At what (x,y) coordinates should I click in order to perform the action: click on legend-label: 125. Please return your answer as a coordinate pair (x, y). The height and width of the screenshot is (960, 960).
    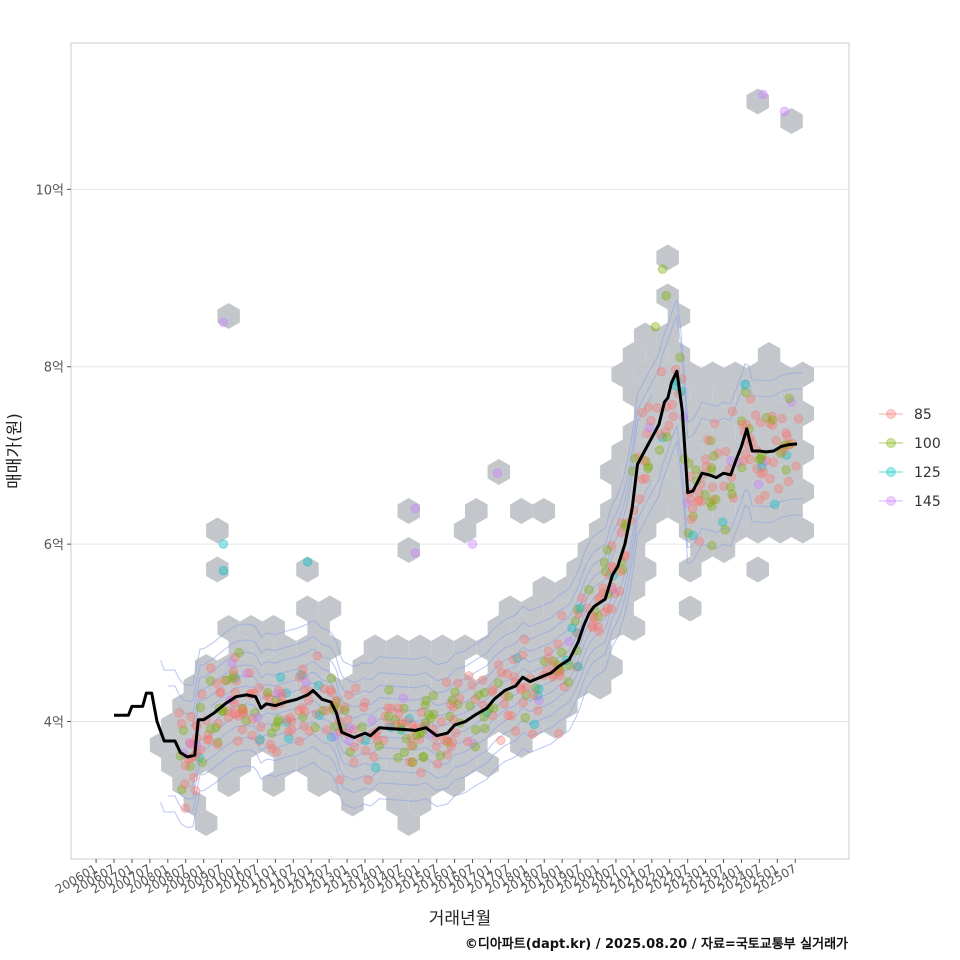
    Looking at the image, I should click on (927, 473).